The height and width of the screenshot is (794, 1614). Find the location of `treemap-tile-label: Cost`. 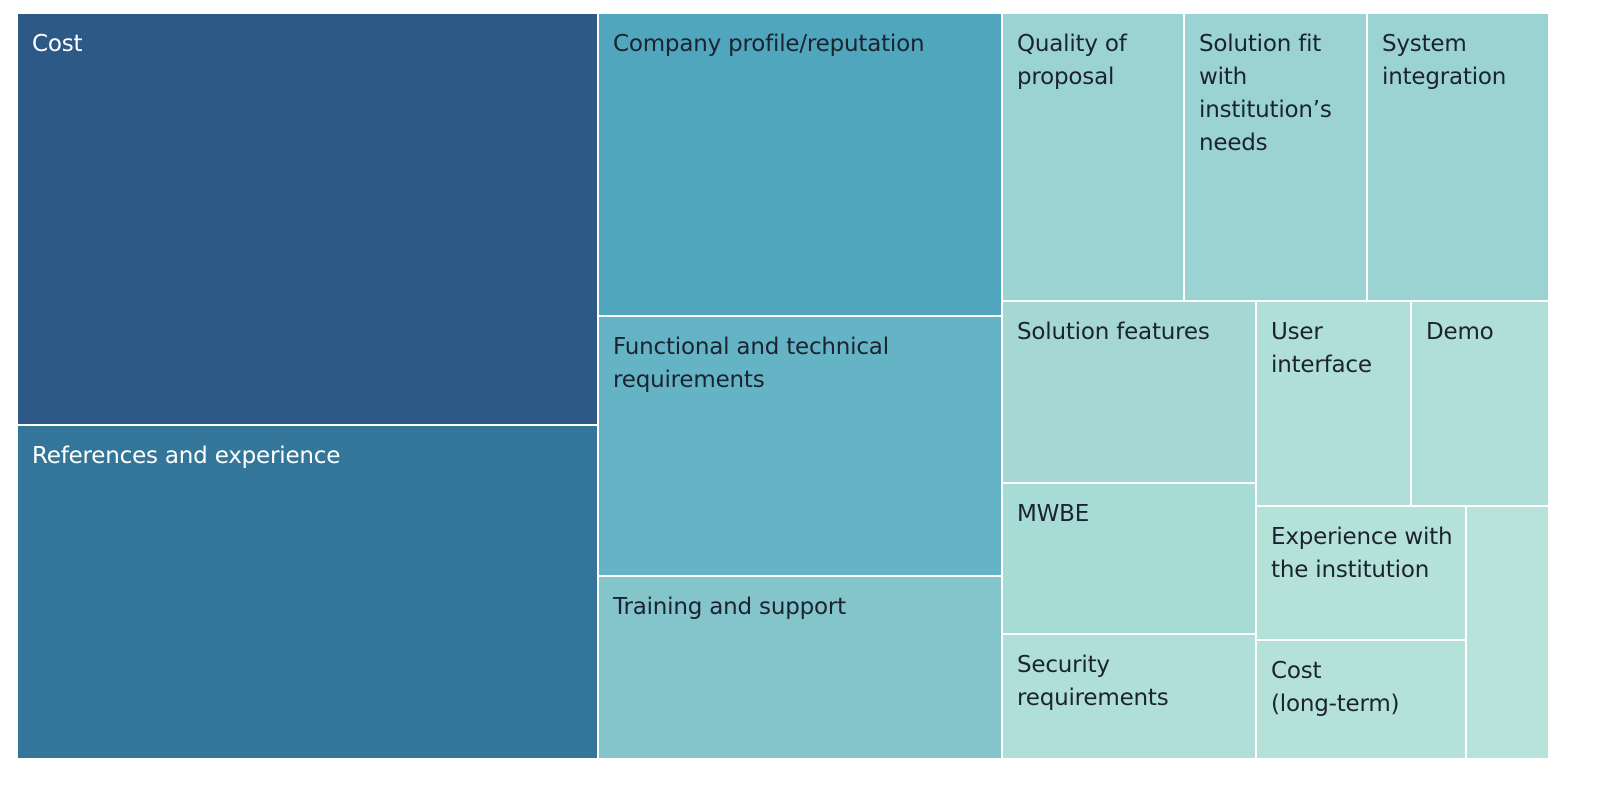

treemap-tile-label: Cost is located at coordinates (57, 44).